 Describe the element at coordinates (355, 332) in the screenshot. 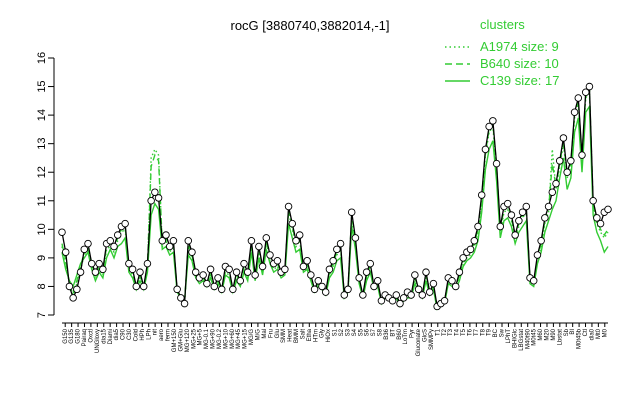

I see `x-tick-label: S4` at that location.